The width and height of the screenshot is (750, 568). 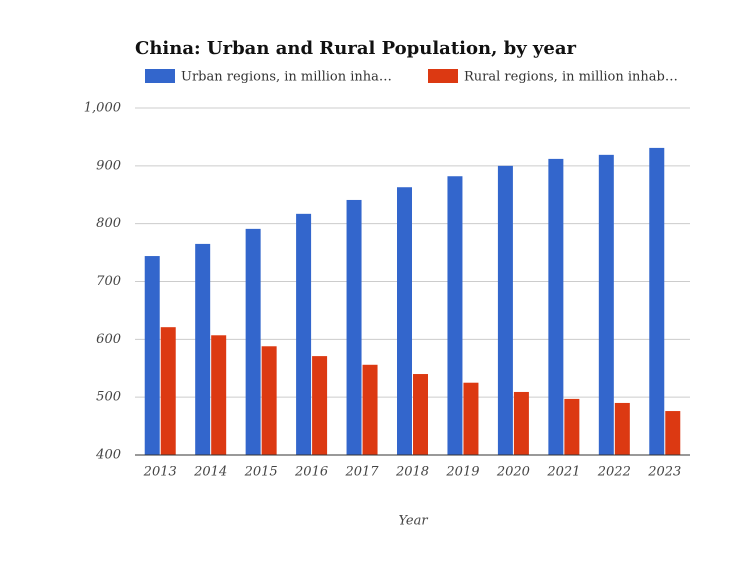 What do you see at coordinates (261, 472) in the screenshot?
I see `x-tick-label: 2015` at bounding box center [261, 472].